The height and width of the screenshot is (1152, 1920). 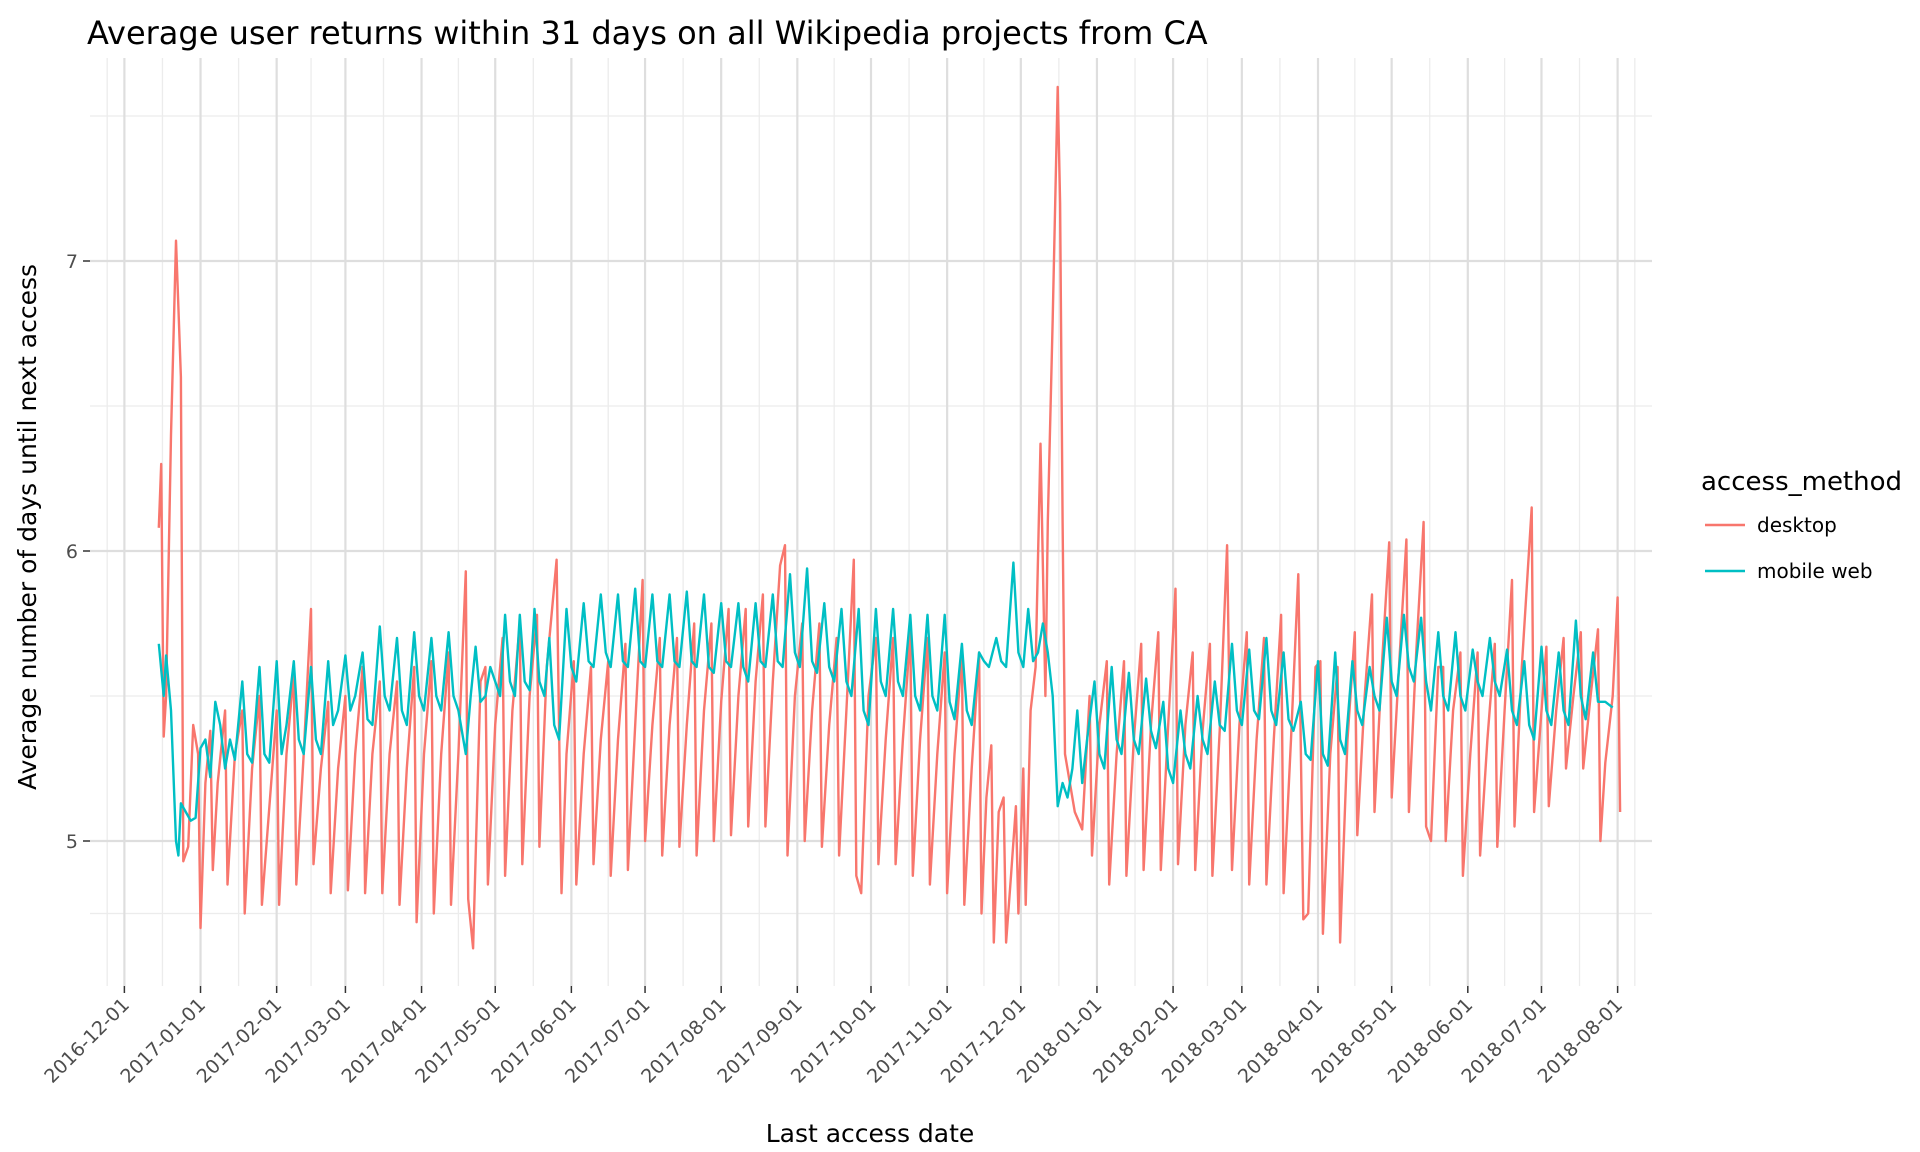 What do you see at coordinates (27, 527) in the screenshot?
I see `y-axis-title: Average number of days until next access` at bounding box center [27, 527].